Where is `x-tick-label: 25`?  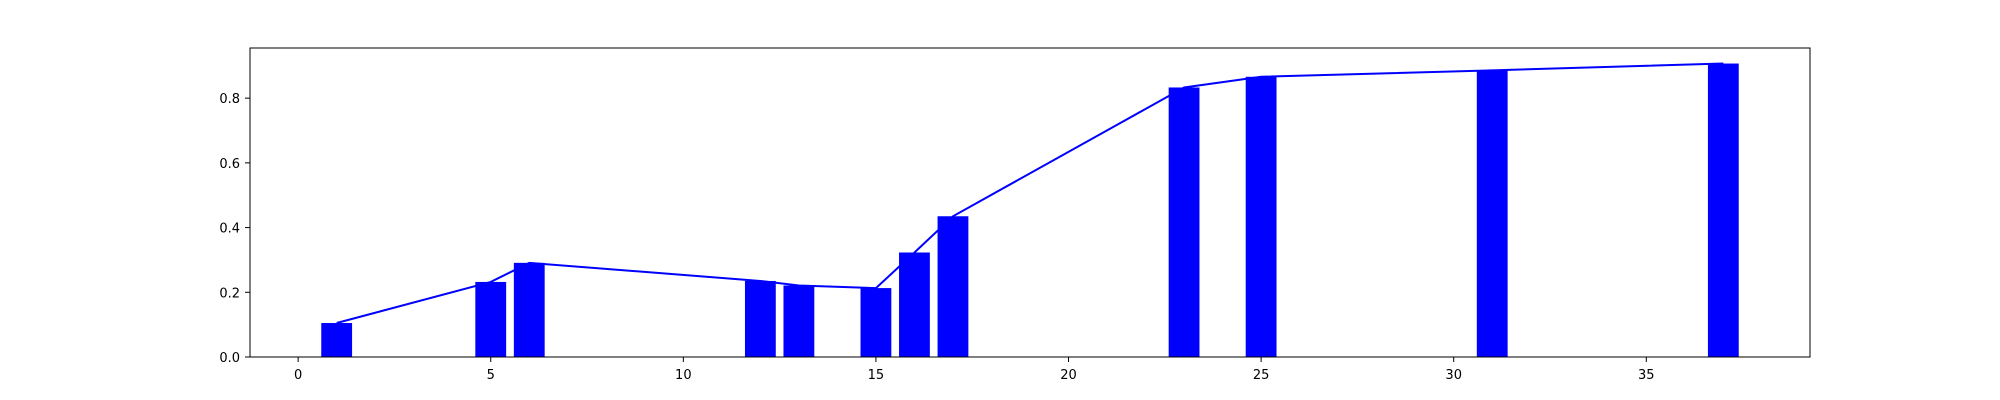 x-tick-label: 25 is located at coordinates (1261, 375).